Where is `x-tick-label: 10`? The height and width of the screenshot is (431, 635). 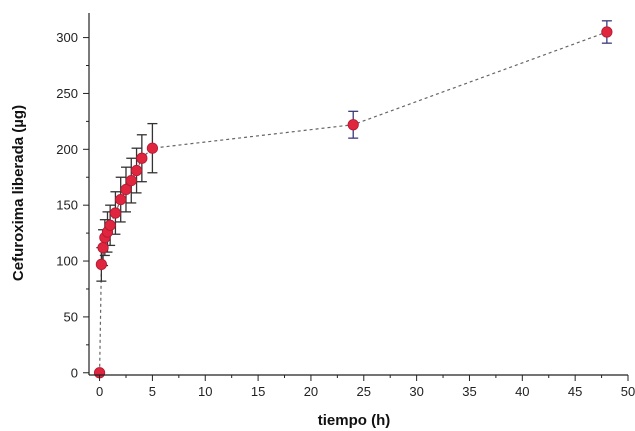 x-tick-label: 10 is located at coordinates (205, 391).